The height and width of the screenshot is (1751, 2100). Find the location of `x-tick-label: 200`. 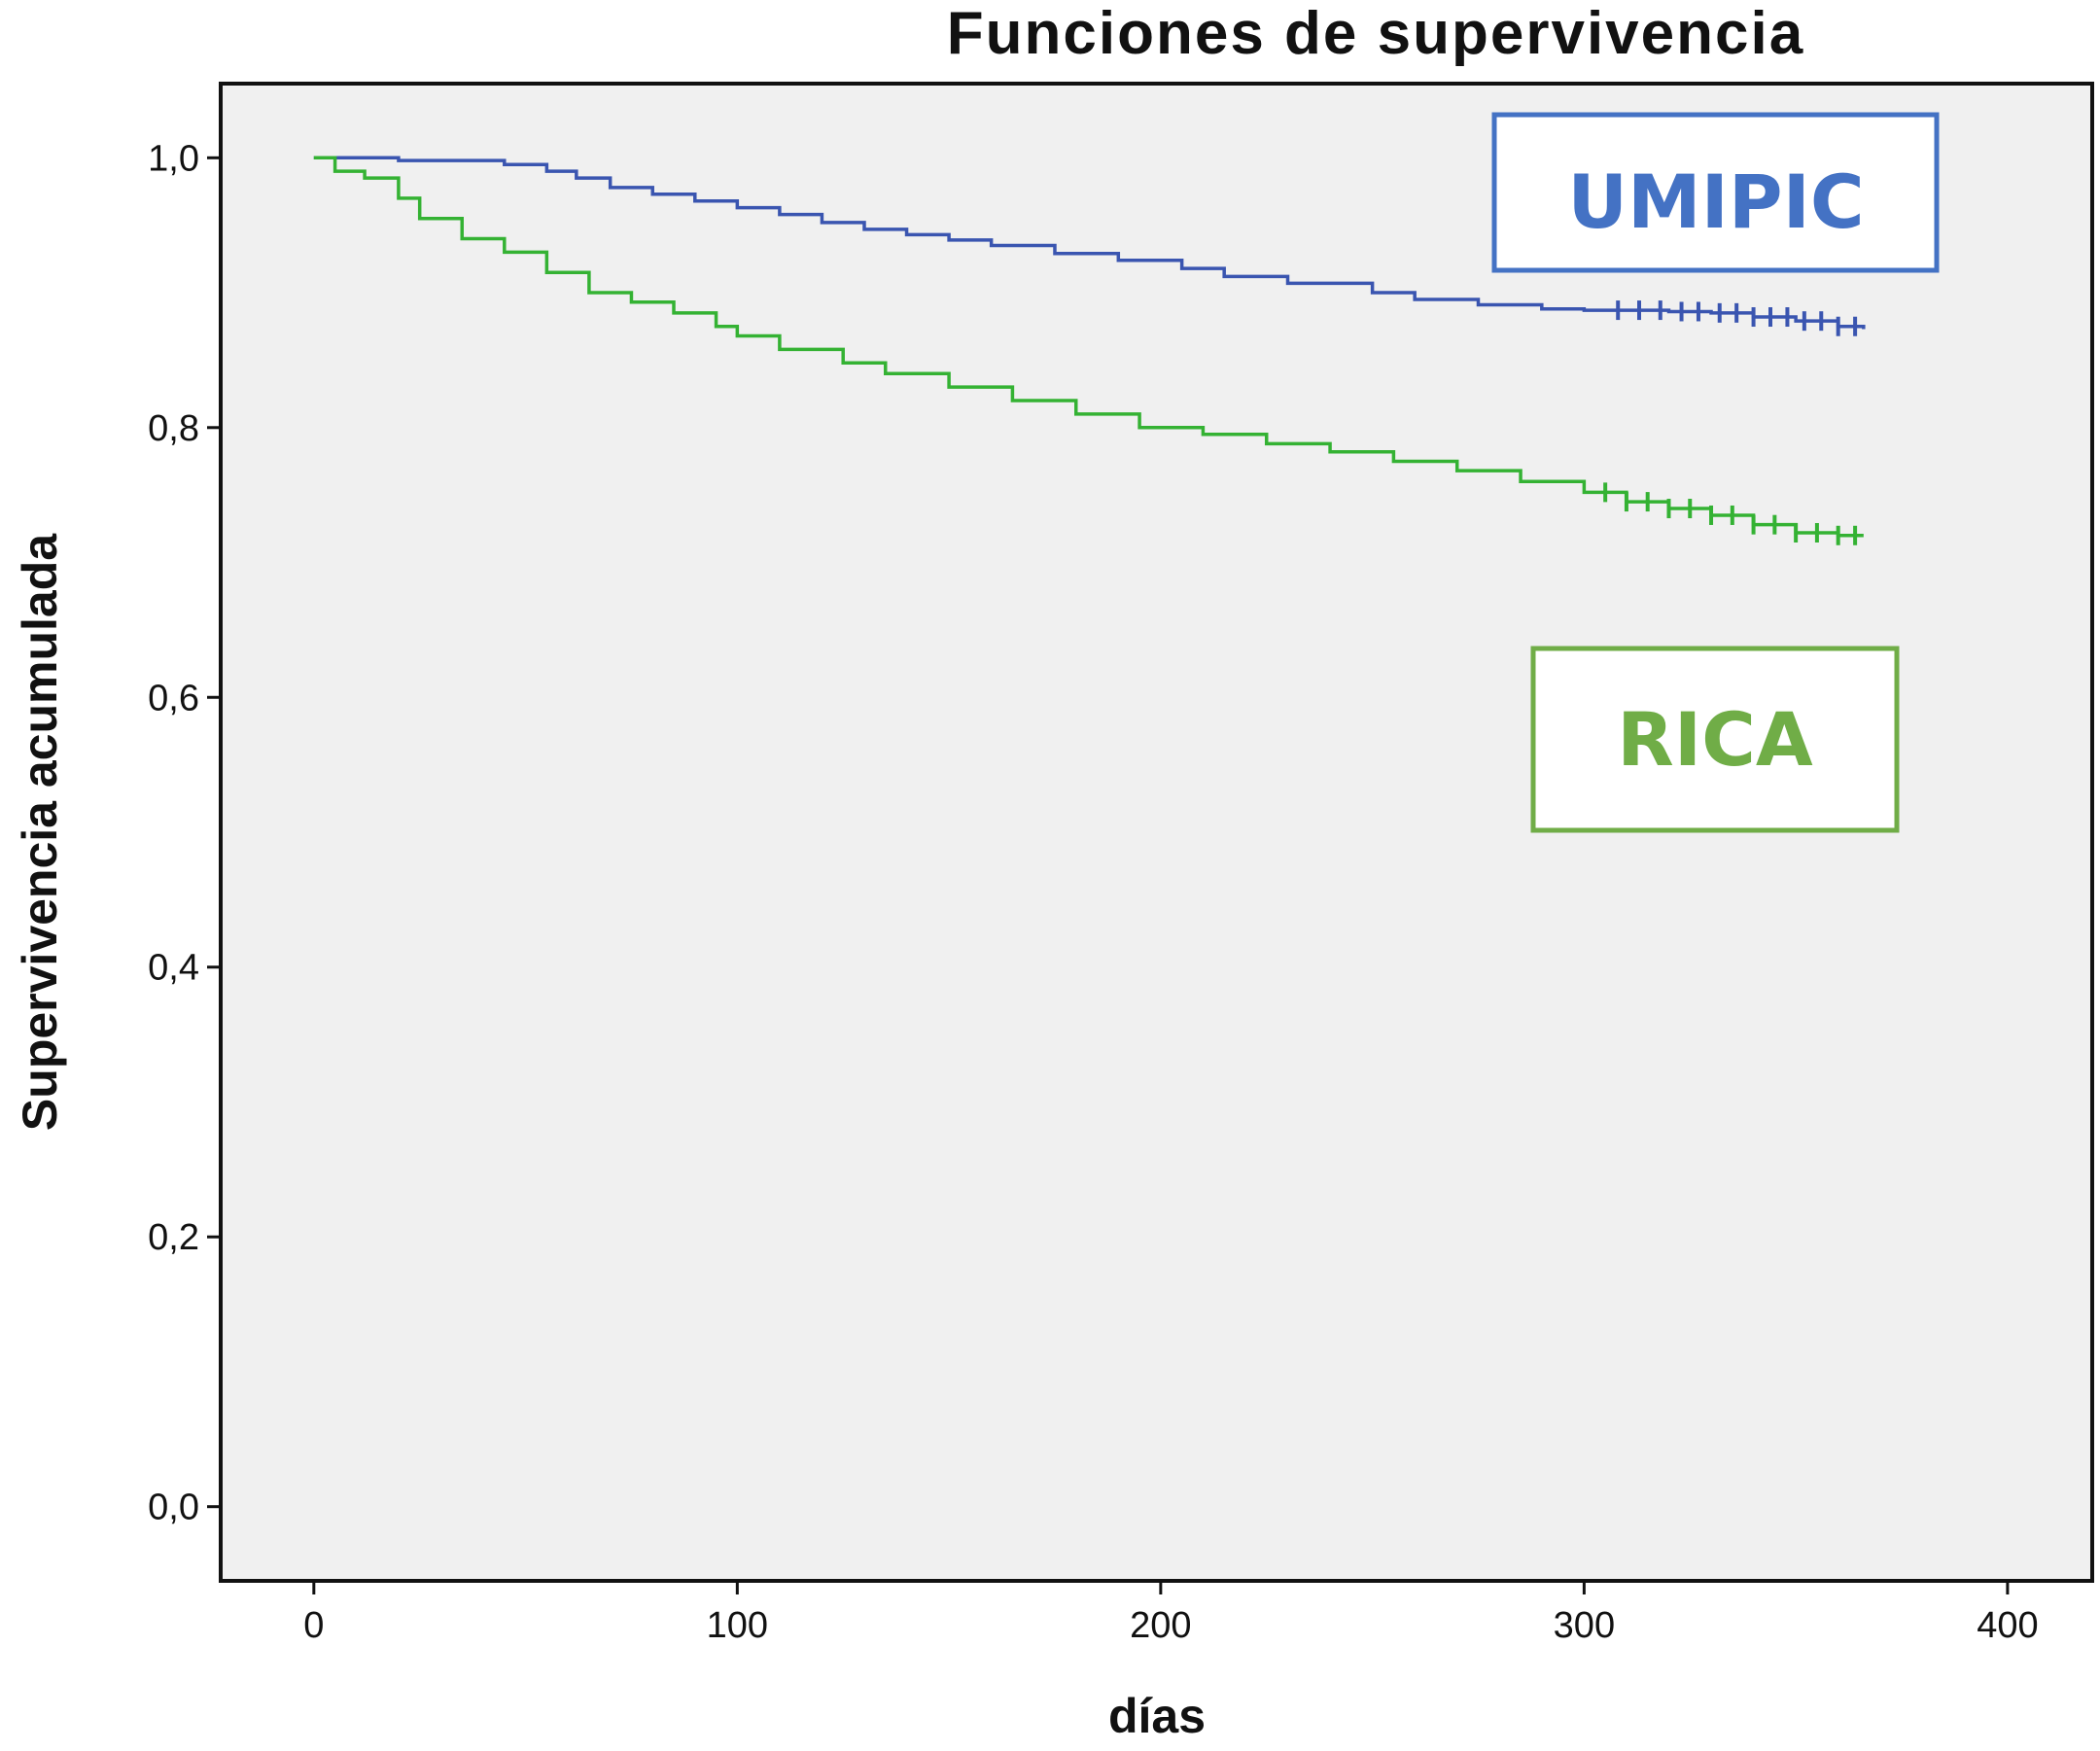

x-tick-label: 200 is located at coordinates (1160, 1625).